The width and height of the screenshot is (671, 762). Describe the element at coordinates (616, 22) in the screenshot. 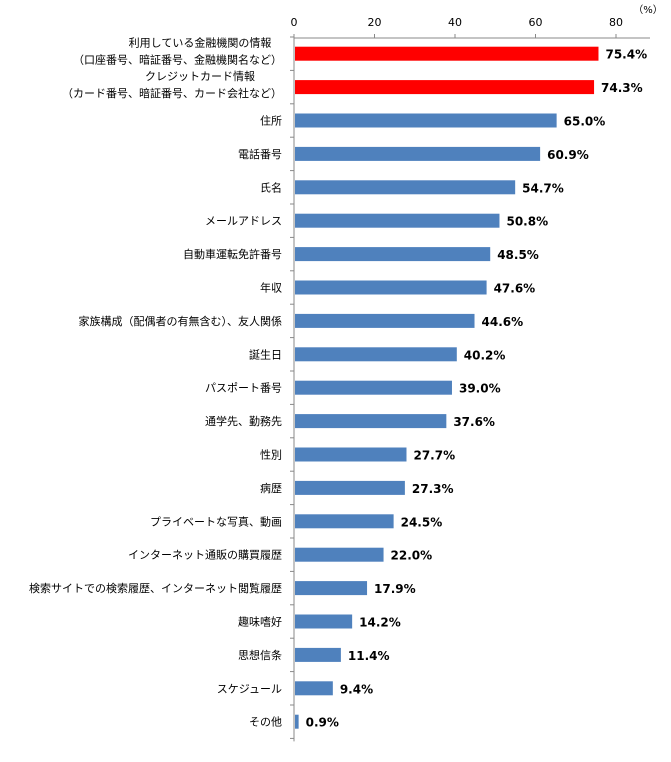

I see `x-tick-label: 80` at that location.